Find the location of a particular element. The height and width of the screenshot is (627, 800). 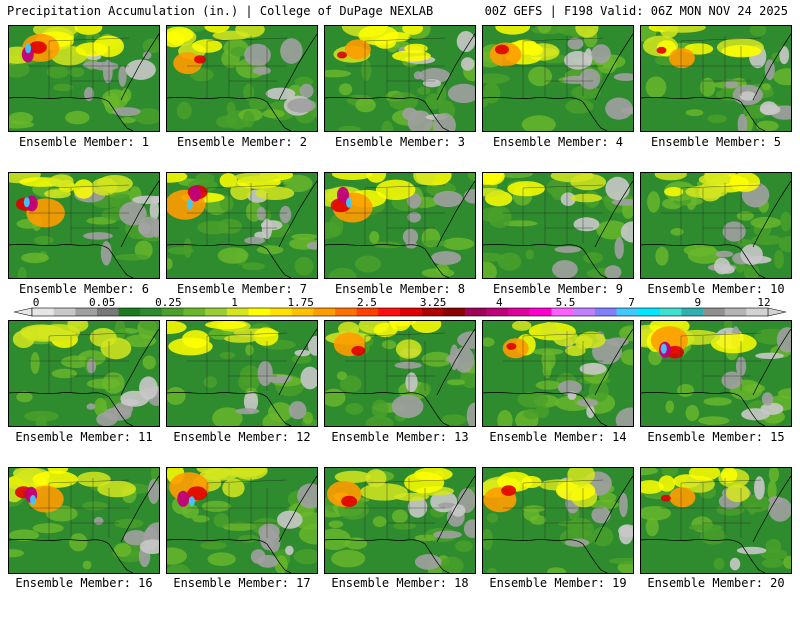

colorbar-tick-label: 0.25 is located at coordinates (168, 302).